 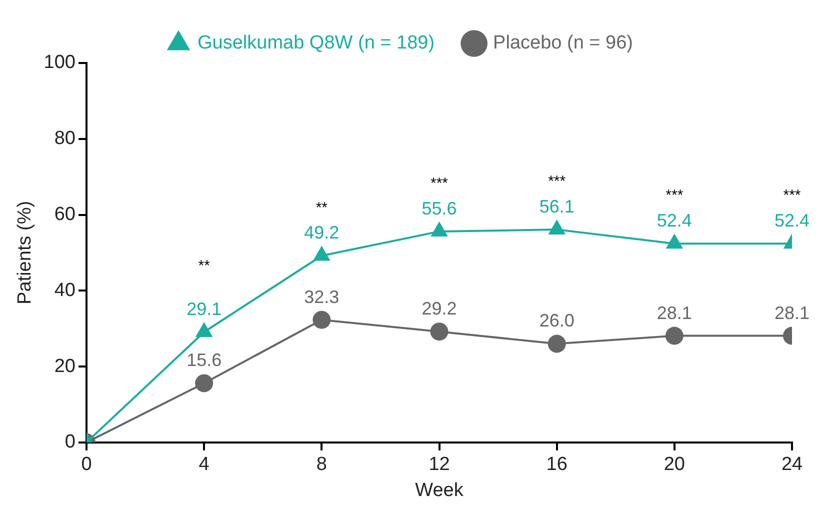 What do you see at coordinates (204, 360) in the screenshot?
I see `data-label: 15.6` at bounding box center [204, 360].